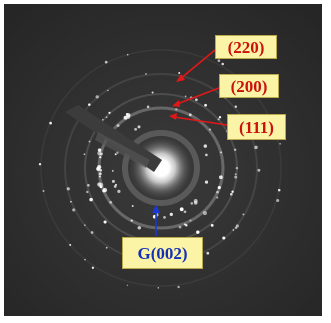 The height and width of the screenshot is (323, 331). I want to click on label-graphite-002: G(002), so click(162, 253).